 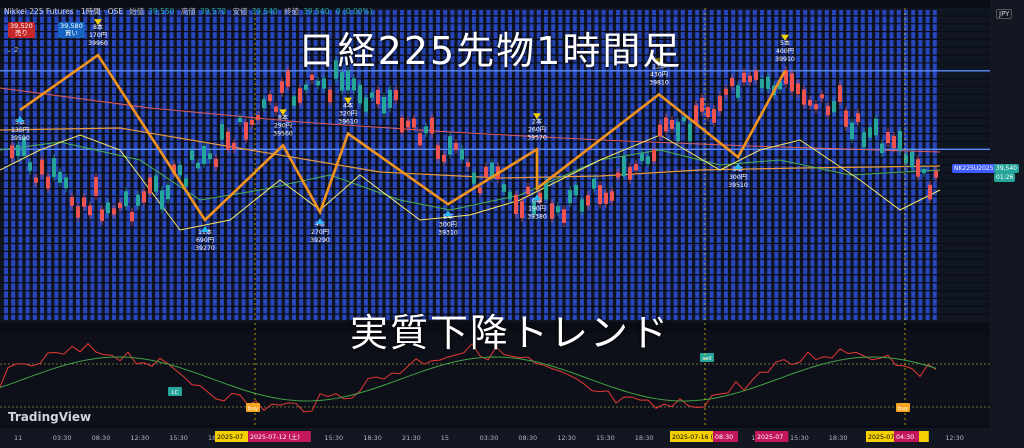 I want to click on symbol-label: Nikkei 225 Futures · 1時間 · OSE, so click(x=64, y=11).